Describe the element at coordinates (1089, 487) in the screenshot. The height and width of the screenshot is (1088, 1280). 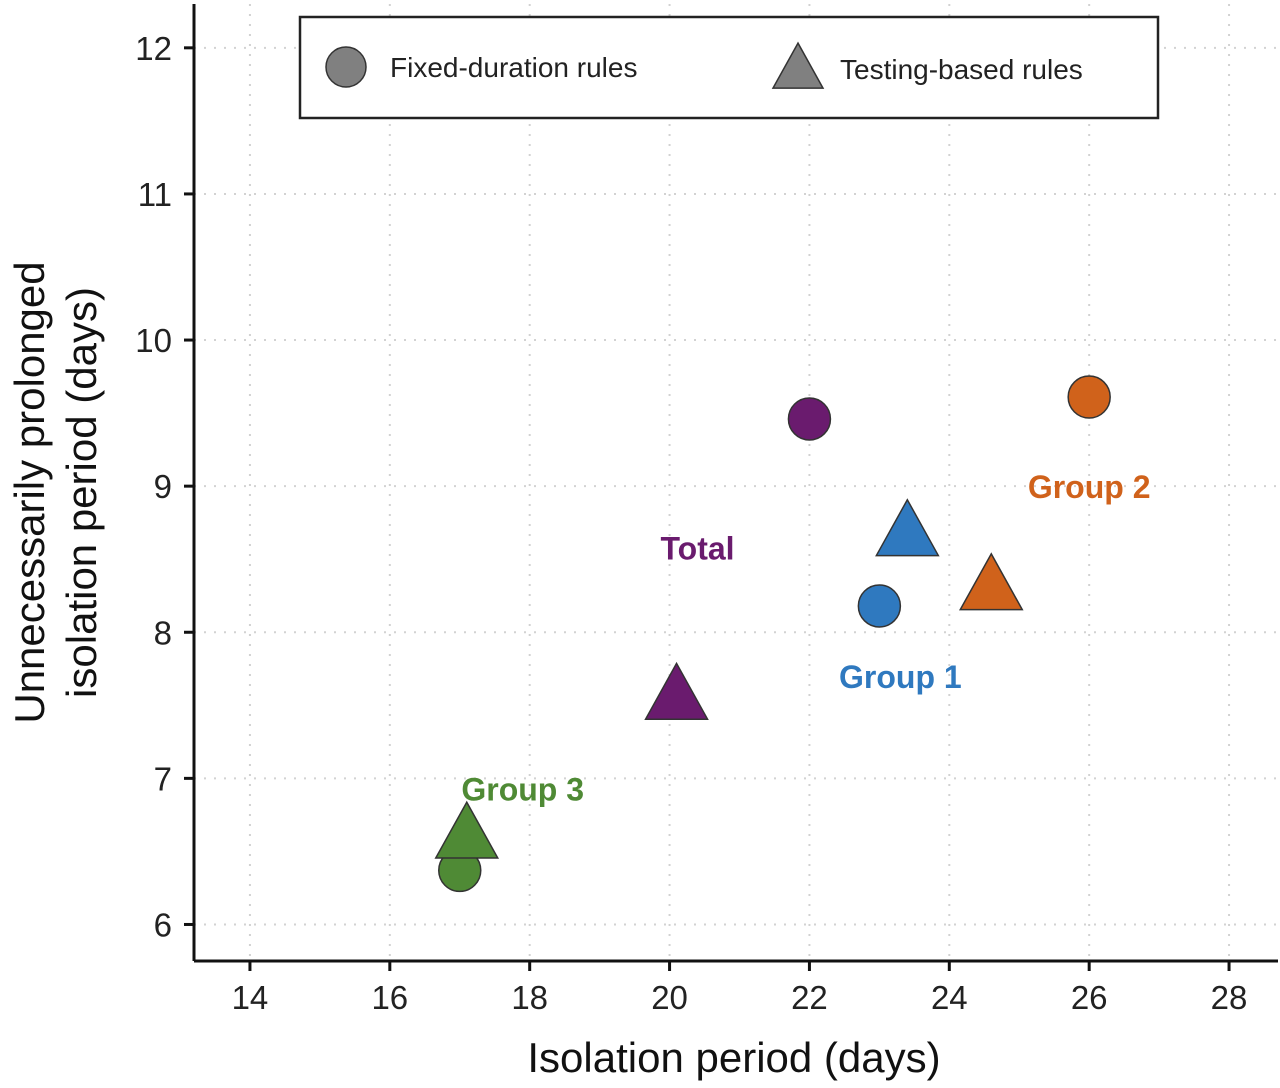
I see `group-2-label: Group 2` at that location.